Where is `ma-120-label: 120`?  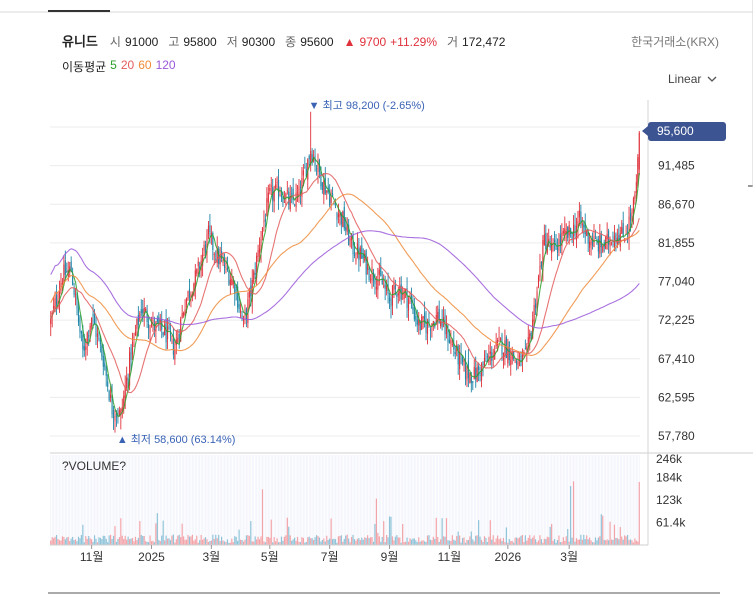 ma-120-label: 120 is located at coordinates (165, 65).